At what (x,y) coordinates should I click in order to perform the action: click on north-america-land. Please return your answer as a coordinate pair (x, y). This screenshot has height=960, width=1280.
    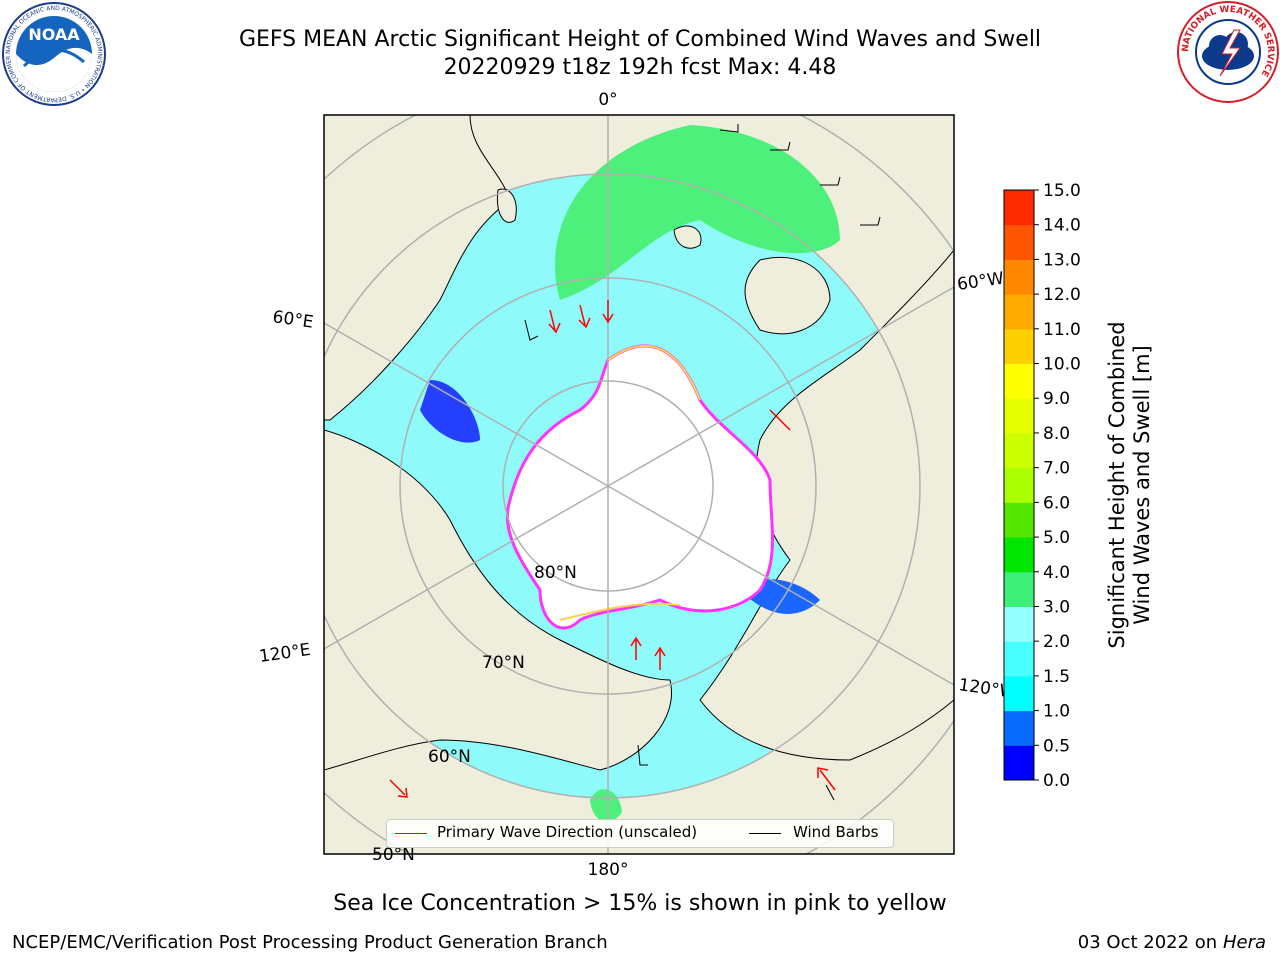
    Looking at the image, I should click on (826, 505).